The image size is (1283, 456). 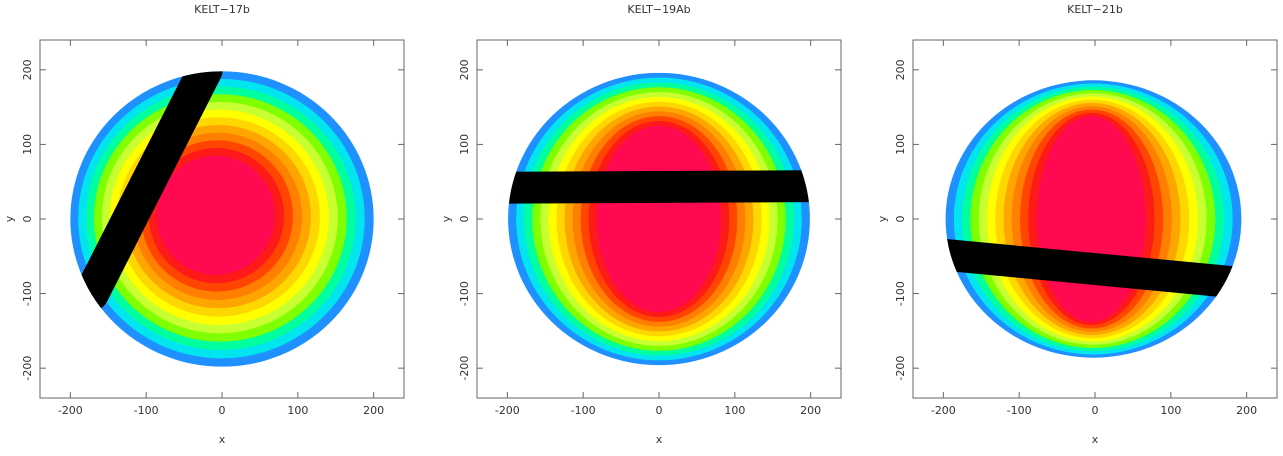 I want to click on chart-title: KELT−19Ab, so click(x=658, y=9).